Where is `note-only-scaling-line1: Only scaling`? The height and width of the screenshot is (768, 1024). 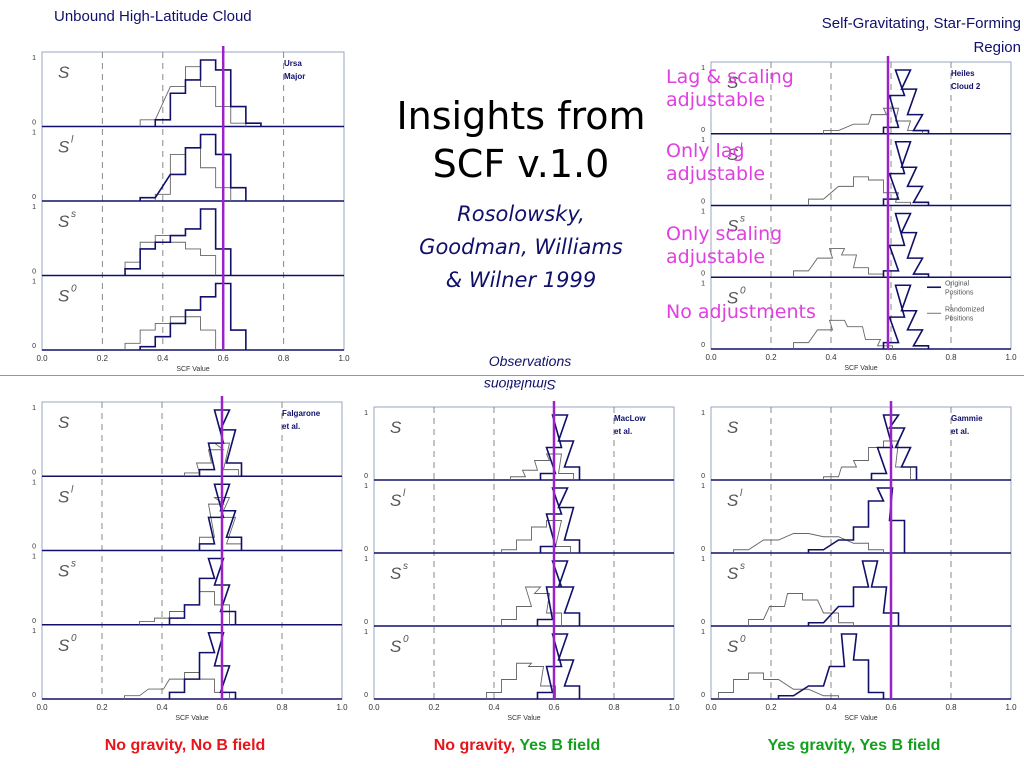 note-only-scaling-line1: Only scaling is located at coordinates (724, 234).